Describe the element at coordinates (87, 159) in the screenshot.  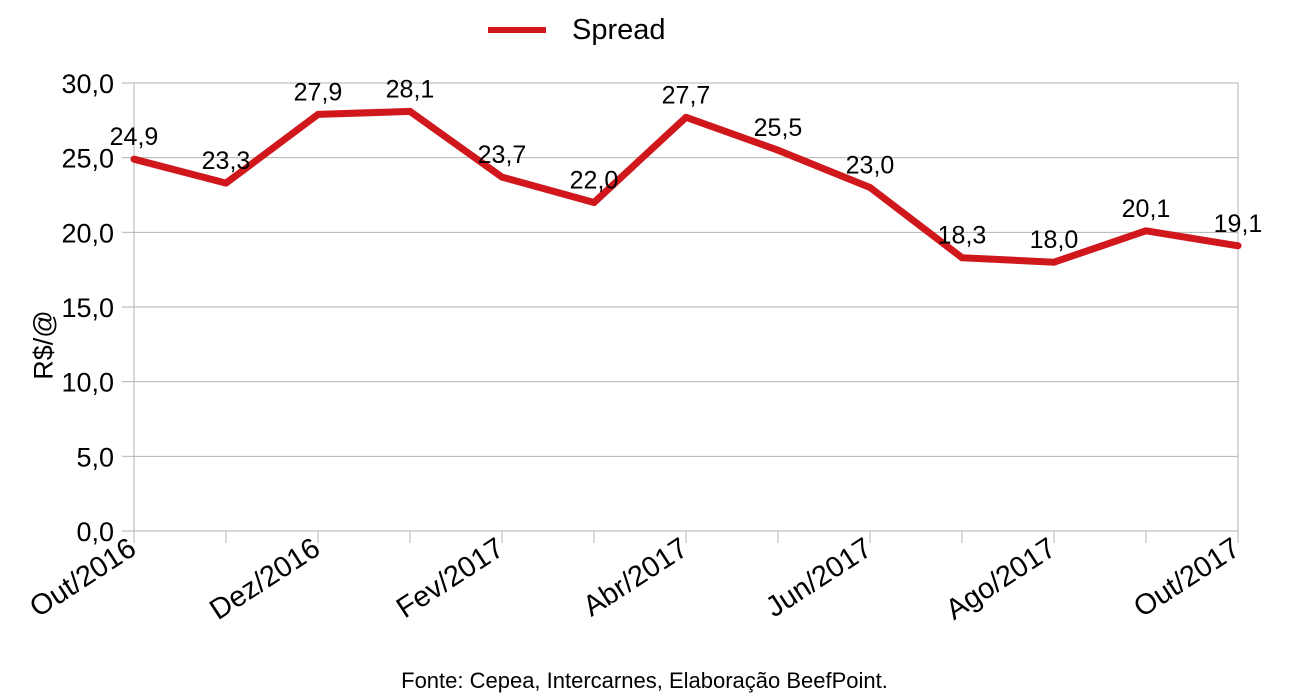
I see `y-tick-label: 25,0` at that location.